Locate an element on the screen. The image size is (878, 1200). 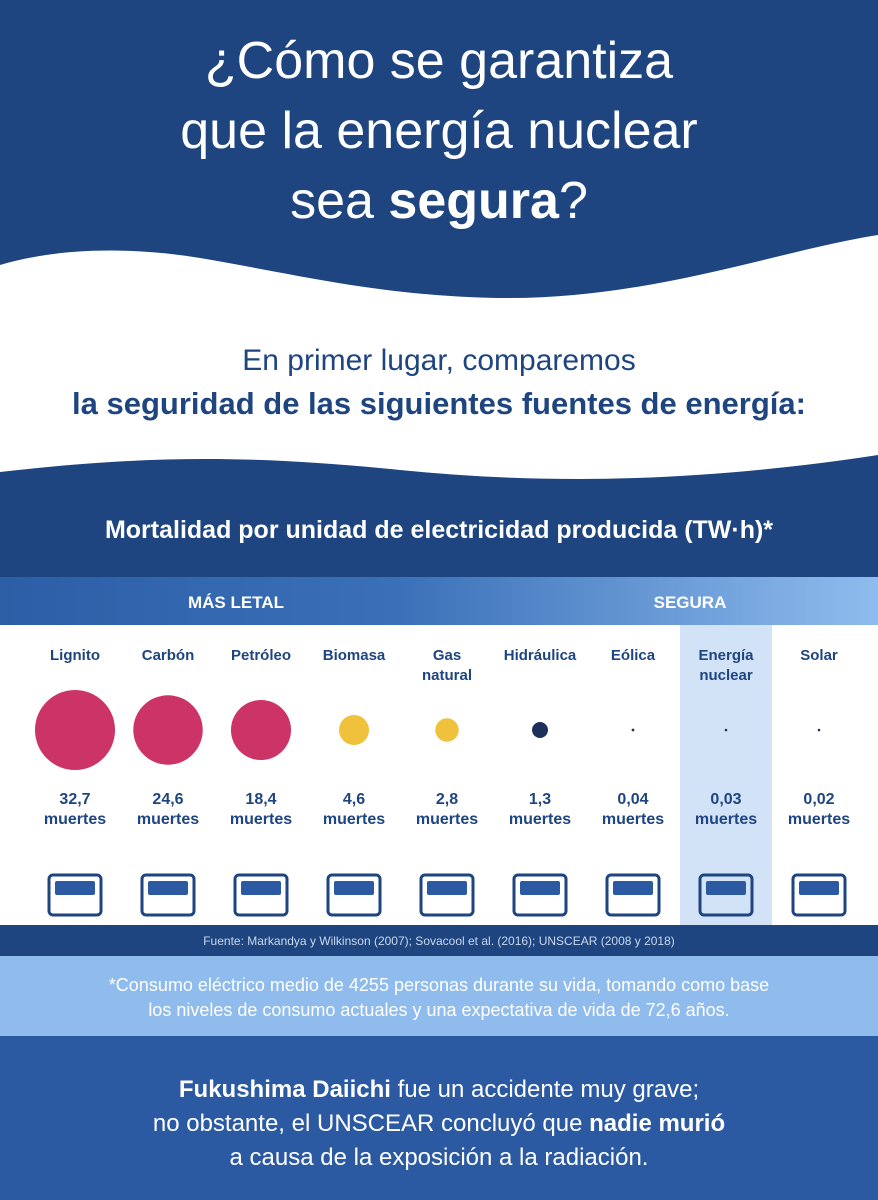
note-band is located at coordinates (439, 996).